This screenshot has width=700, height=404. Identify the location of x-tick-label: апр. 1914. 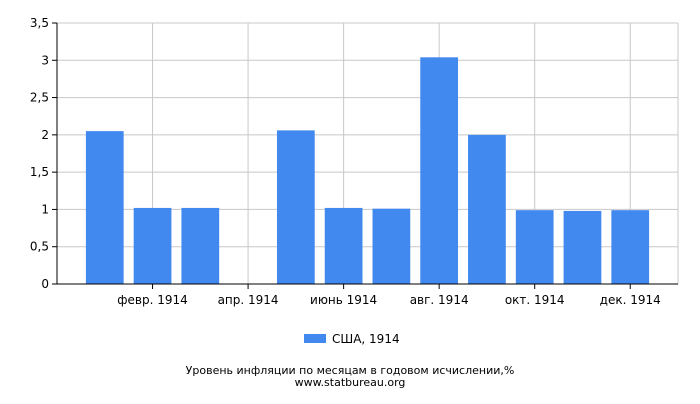
(248, 300).